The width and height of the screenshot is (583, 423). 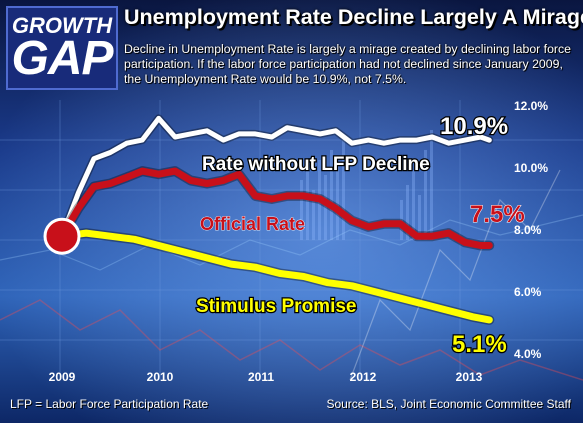 I want to click on logo-line2: GAP, so click(x=62, y=58).